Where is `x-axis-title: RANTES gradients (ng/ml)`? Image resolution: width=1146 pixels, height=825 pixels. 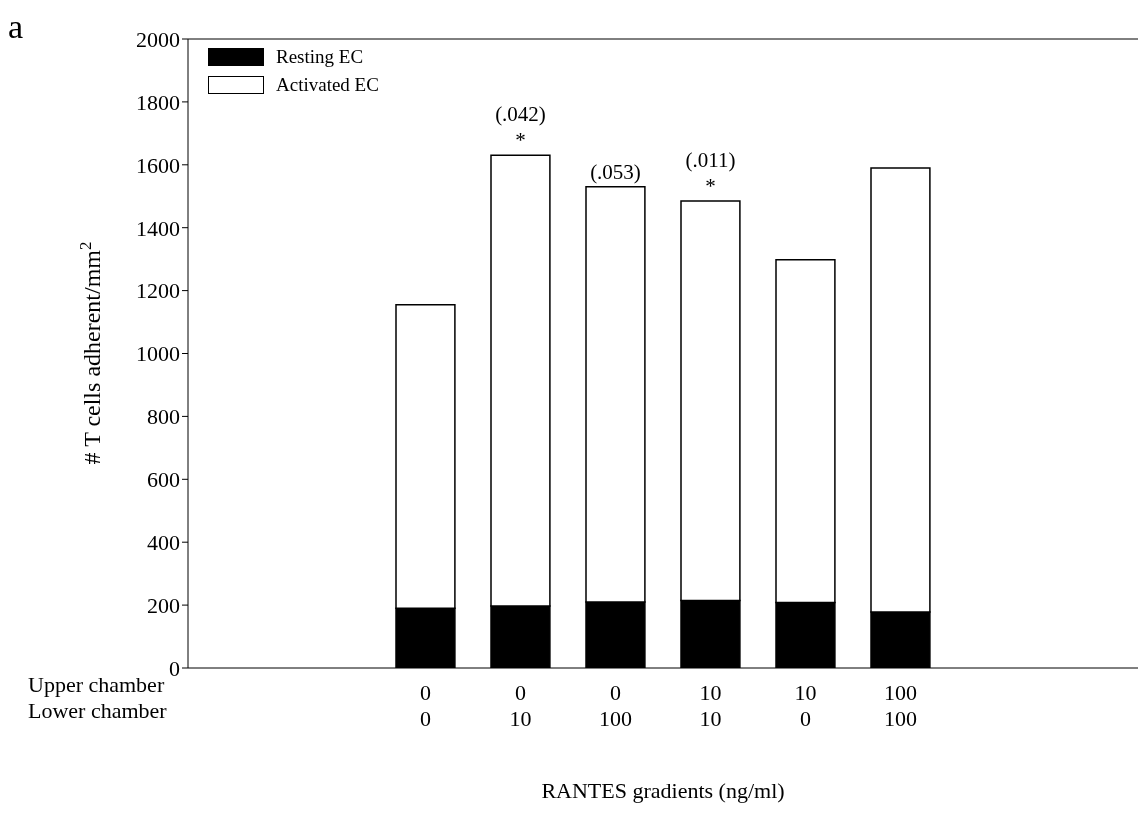 x-axis-title: RANTES gradients (ng/ml) is located at coordinates (663, 790).